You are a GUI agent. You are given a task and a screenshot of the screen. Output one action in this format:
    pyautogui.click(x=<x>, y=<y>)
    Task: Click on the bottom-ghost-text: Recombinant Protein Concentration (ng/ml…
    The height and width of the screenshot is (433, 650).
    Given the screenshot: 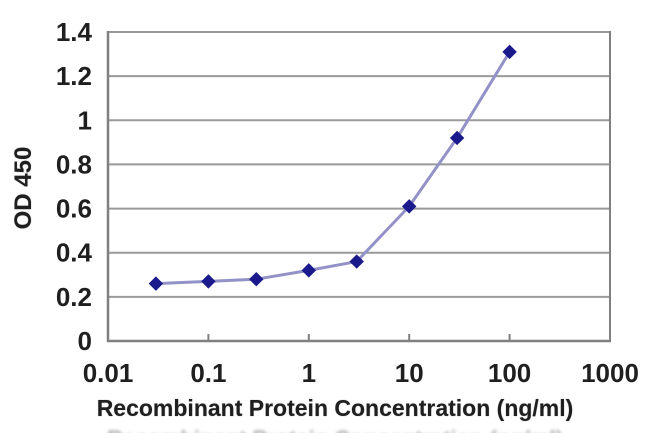 What is the action you would take?
    pyautogui.click(x=330, y=429)
    